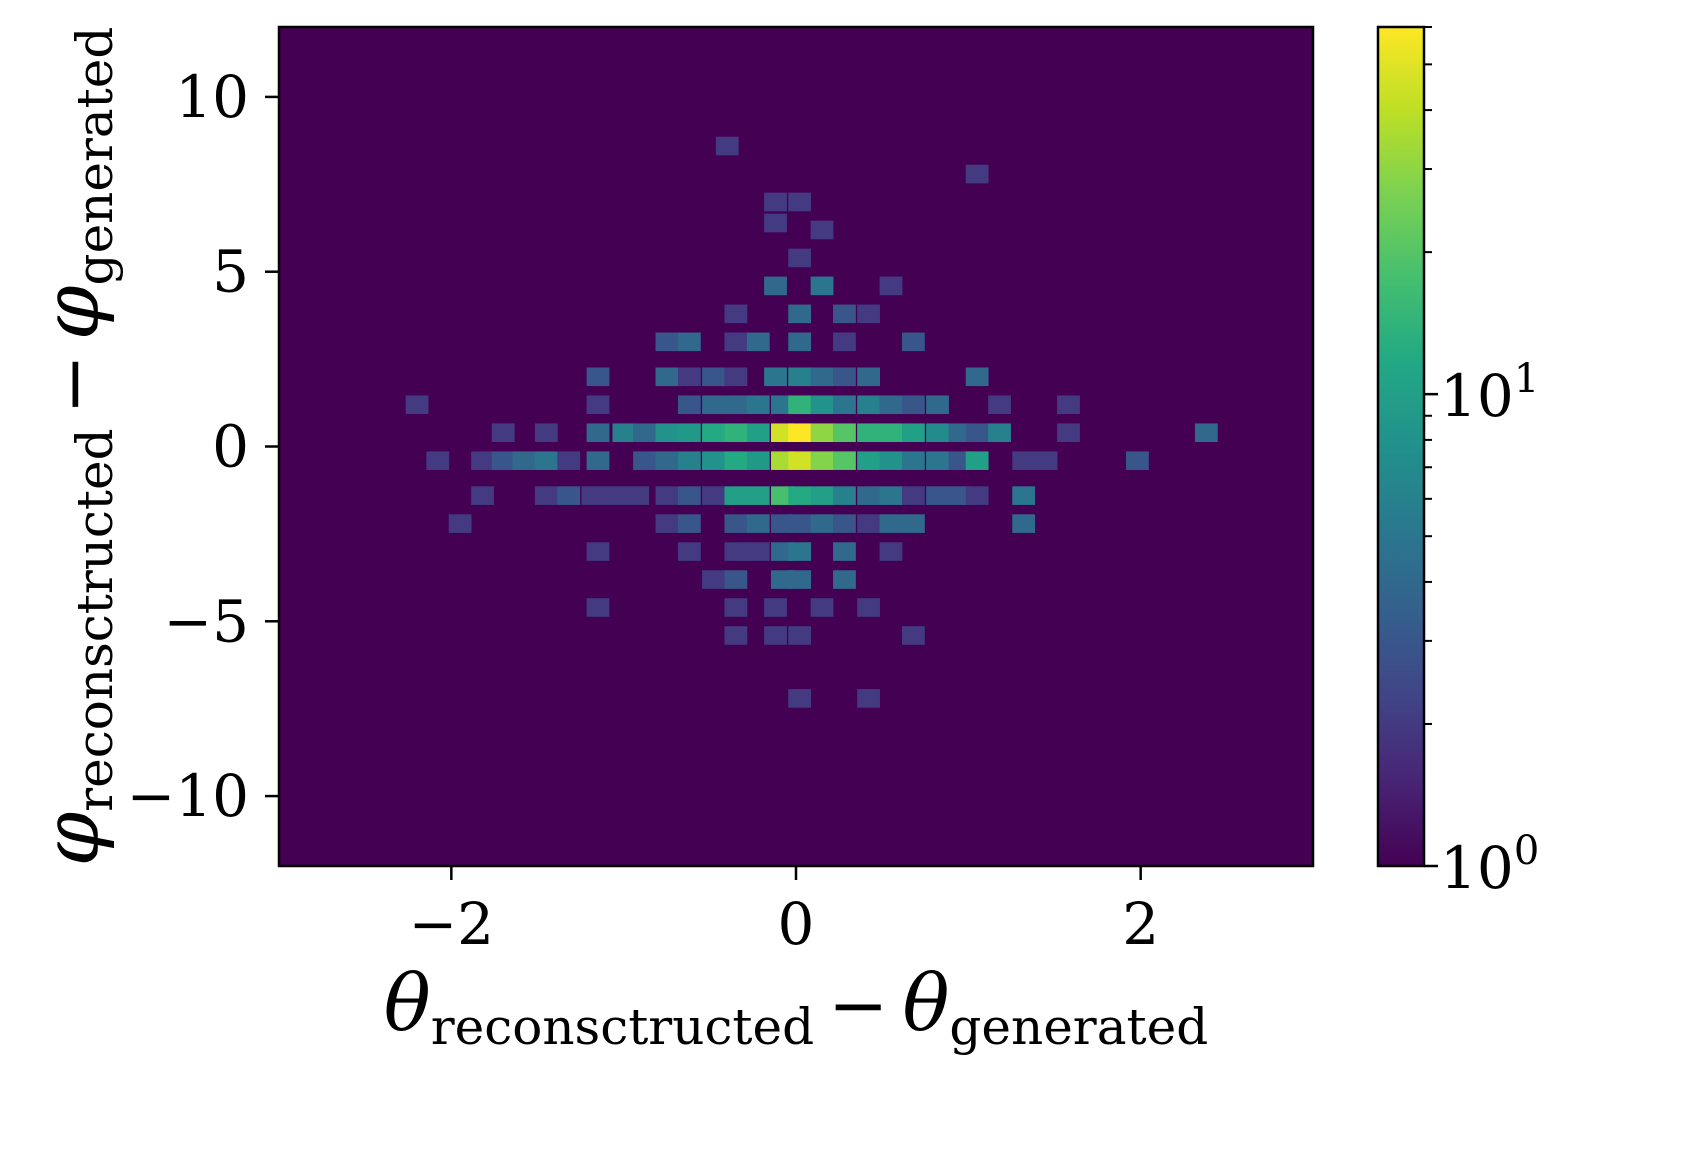 The width and height of the screenshot is (1693, 1170). Describe the element at coordinates (622, 1027) in the screenshot. I see `x-axis-title-sub1: reconsctructed` at that location.